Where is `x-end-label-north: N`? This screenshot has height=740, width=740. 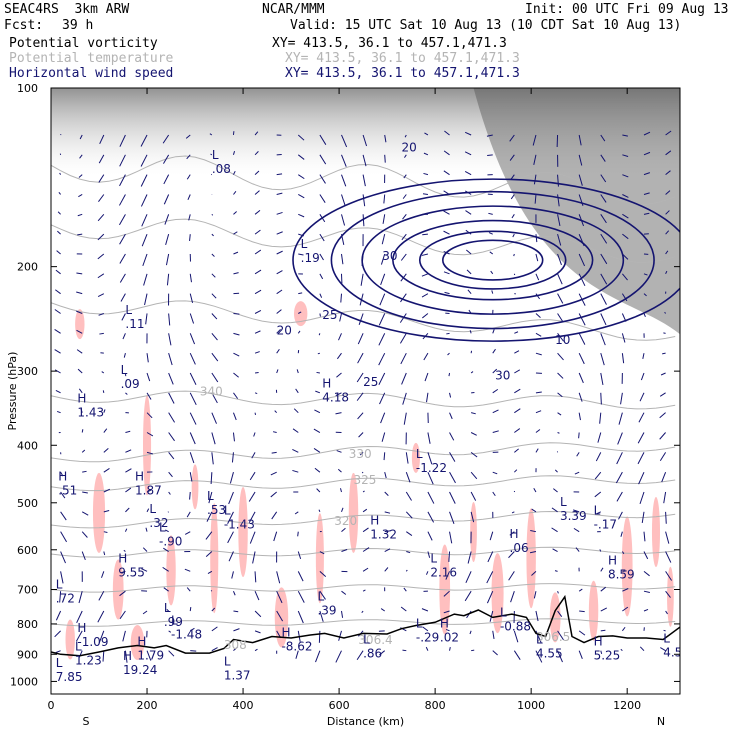 x-end-label-north: N is located at coordinates (661, 721).